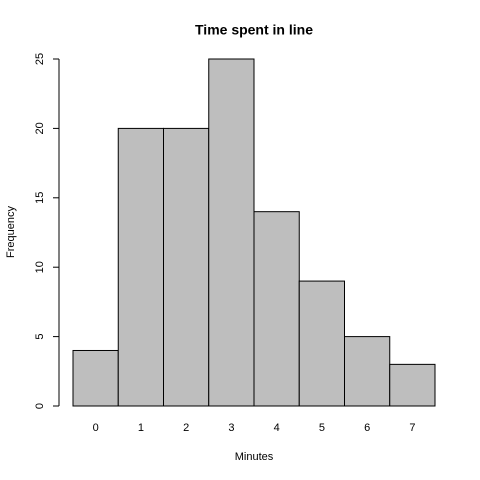 This screenshot has width=480, height=480. What do you see at coordinates (40, 337) in the screenshot?
I see `y-tick-label: 5` at bounding box center [40, 337].